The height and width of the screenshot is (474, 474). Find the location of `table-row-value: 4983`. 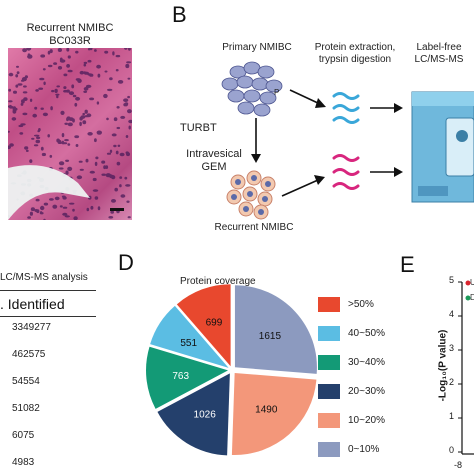

table-row-value: 4983 is located at coordinates (23, 462).